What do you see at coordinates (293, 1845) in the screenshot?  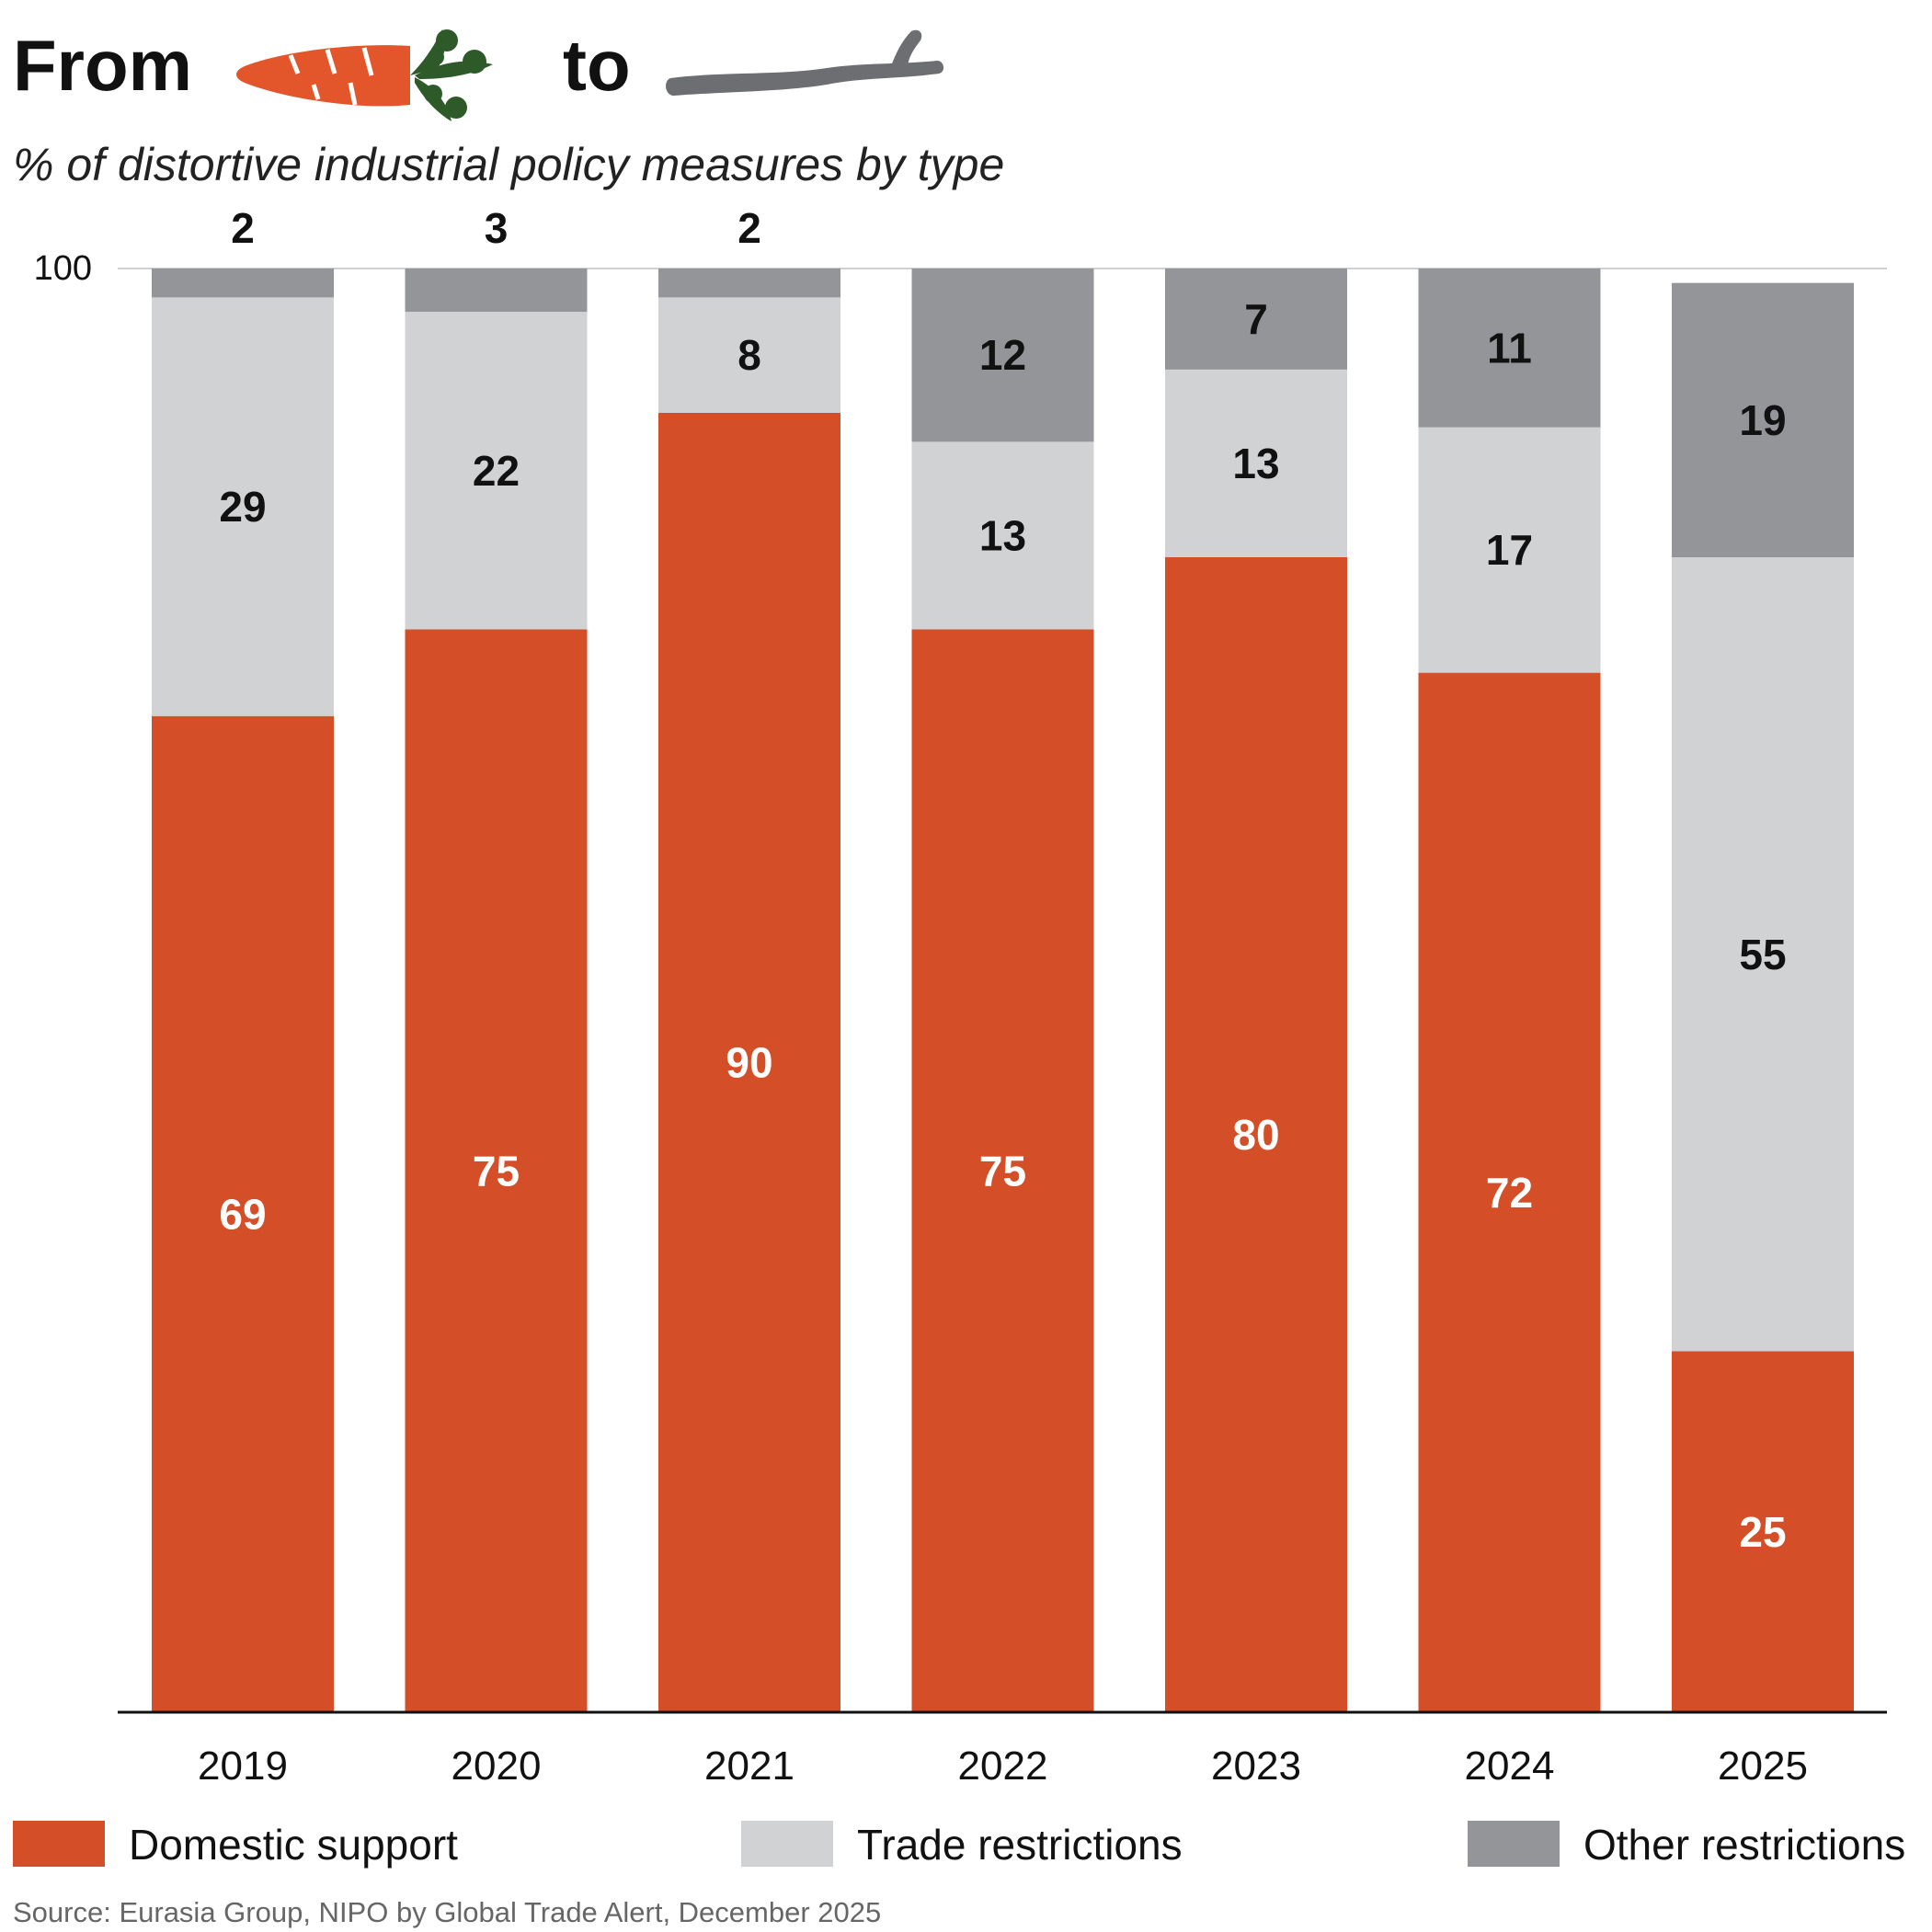 I see `legend-label-domestic: Domestic support` at bounding box center [293, 1845].